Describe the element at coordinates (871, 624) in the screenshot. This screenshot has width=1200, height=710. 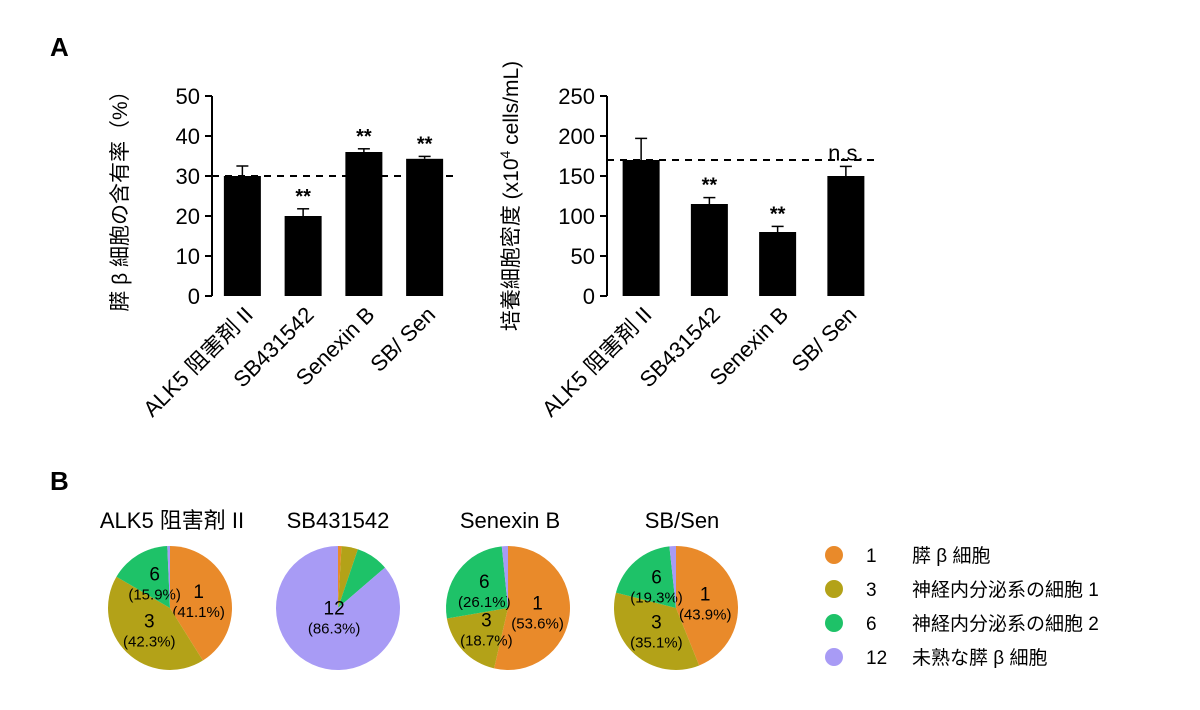
I see `legend-cluster-number: 6` at that location.